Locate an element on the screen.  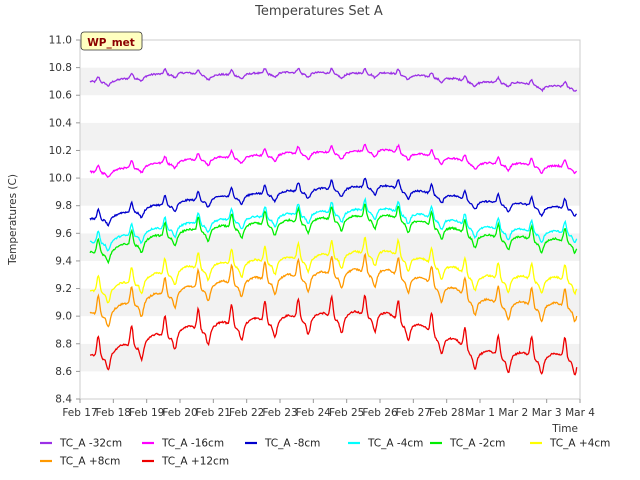
x-tick-label: Mar 3 is located at coordinates (547, 413).